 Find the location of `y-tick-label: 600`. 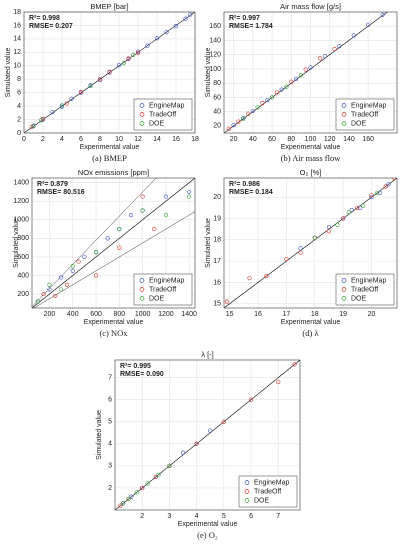

y-tick-label: 600 is located at coordinates (23, 257).